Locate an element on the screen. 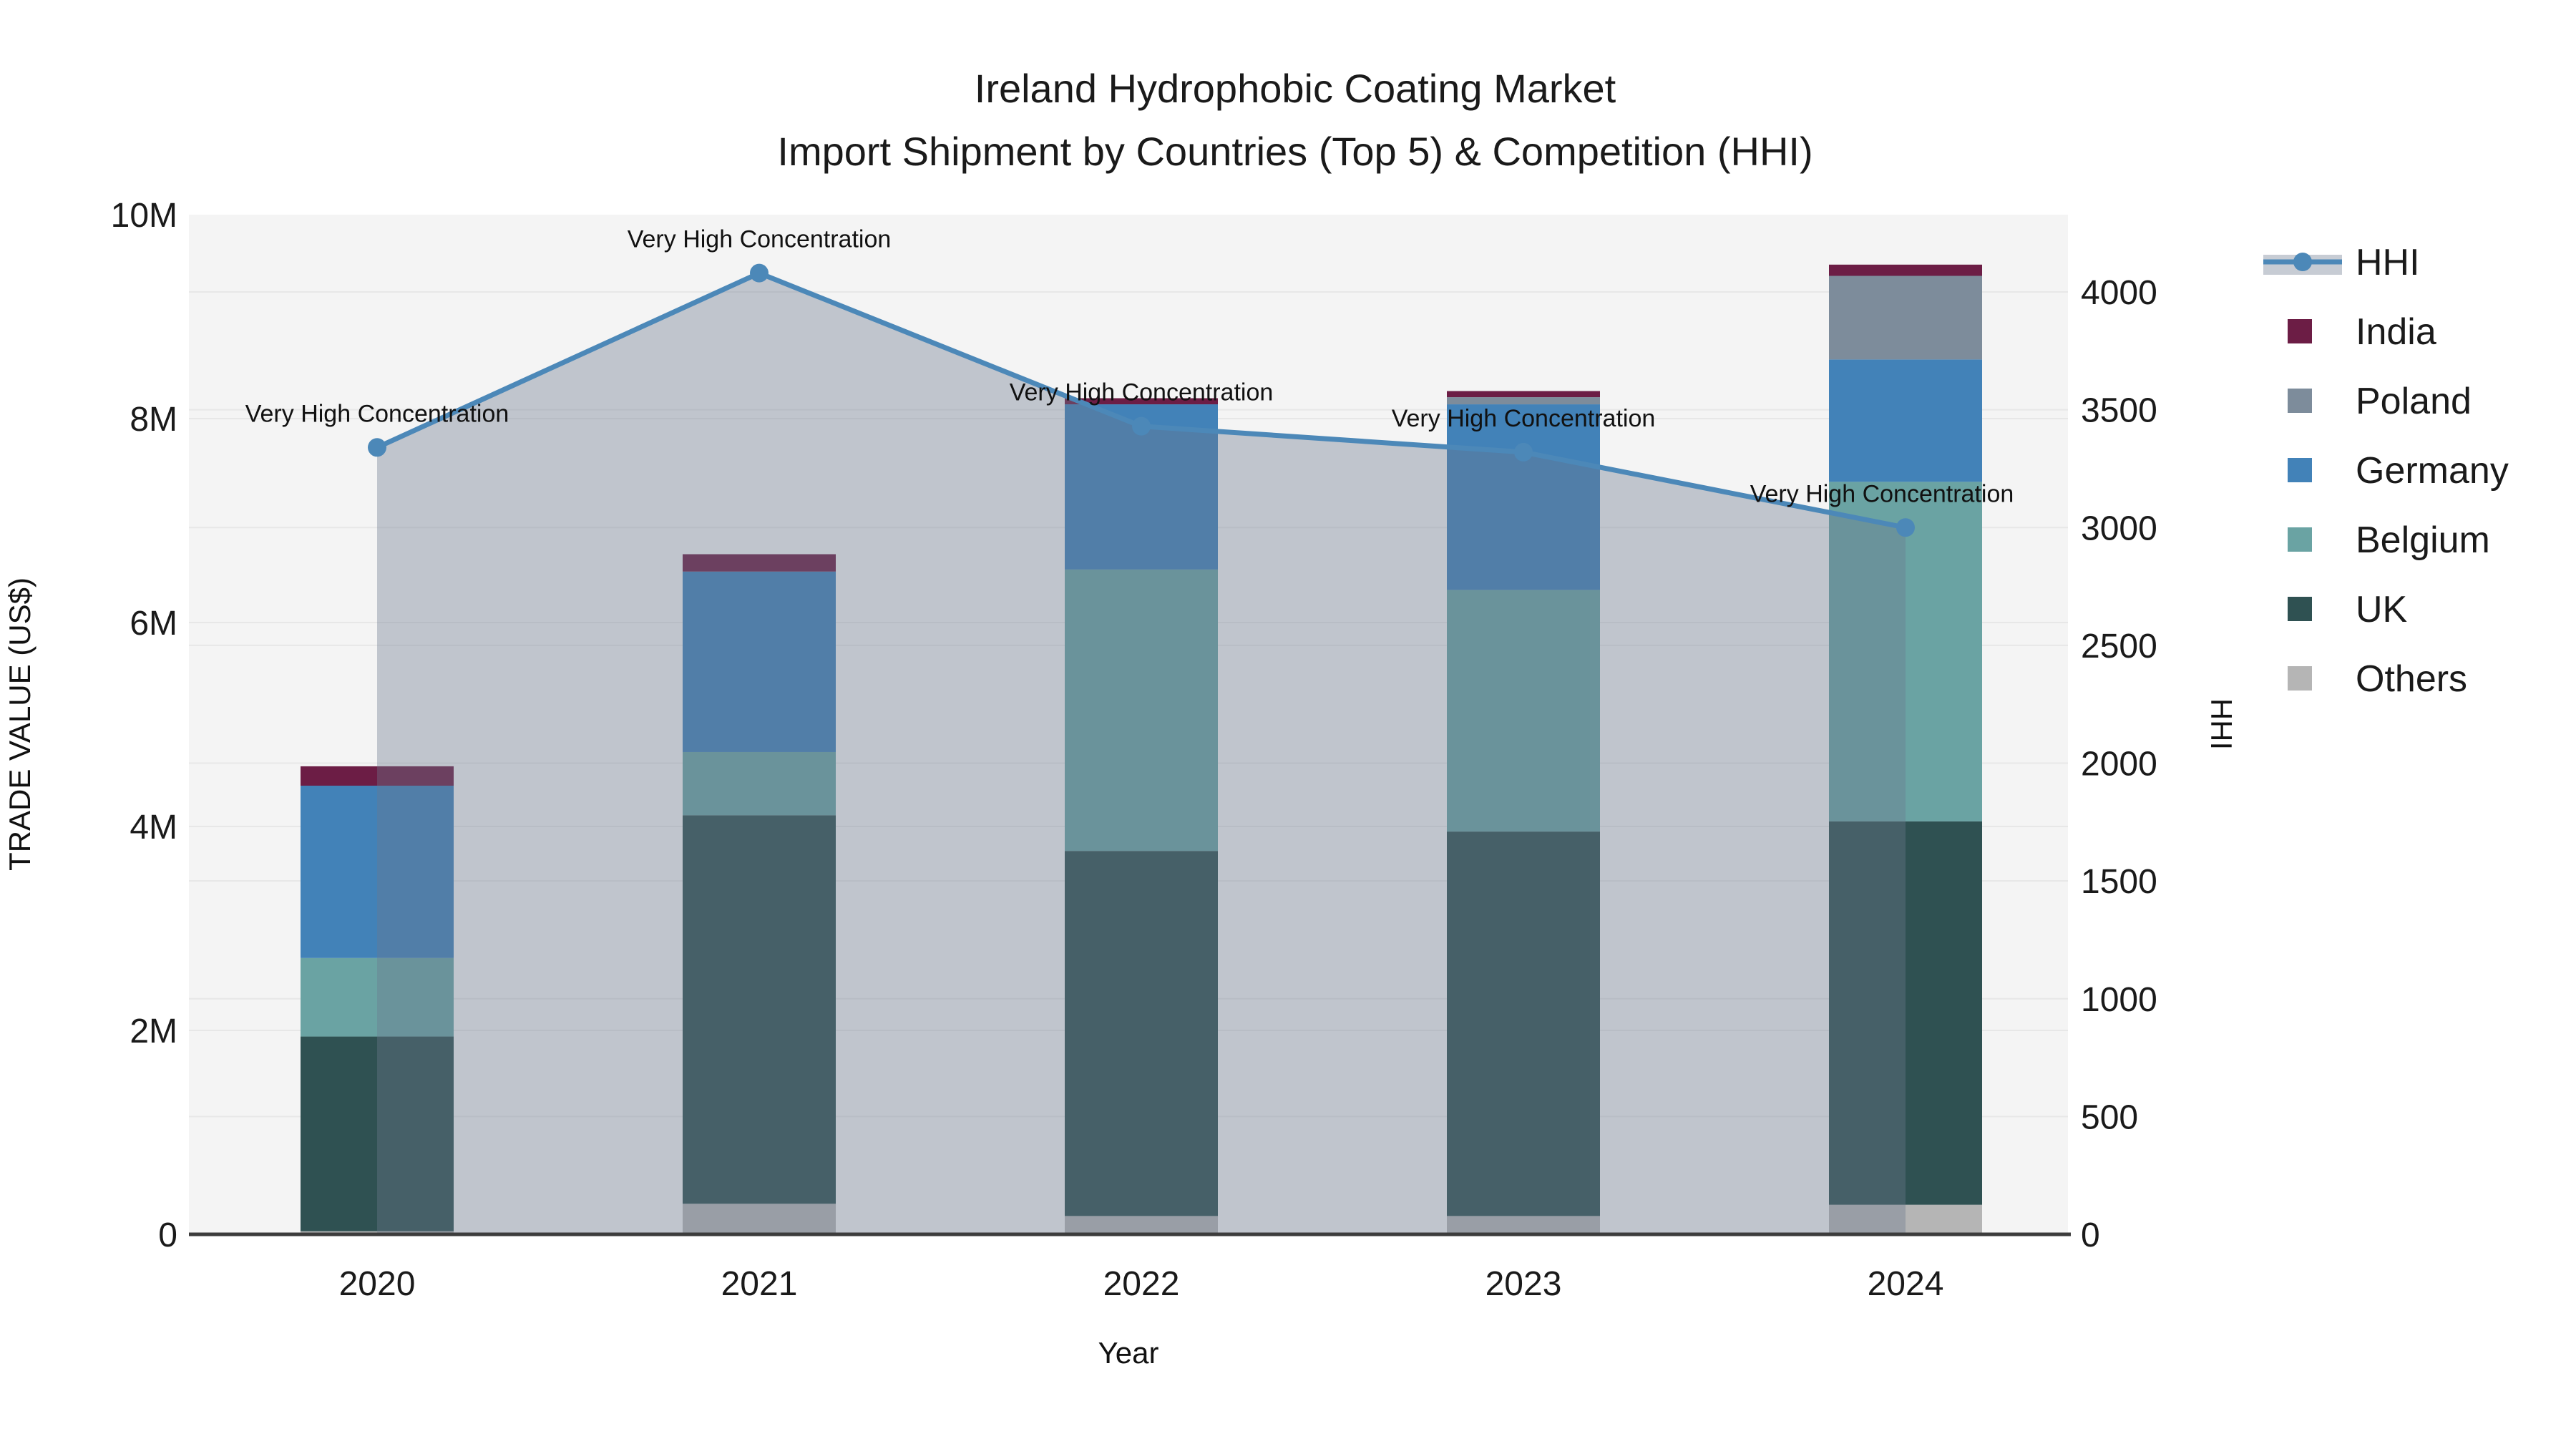 The image size is (2576, 1449). bar-segment-india-2023 is located at coordinates (1523, 394).